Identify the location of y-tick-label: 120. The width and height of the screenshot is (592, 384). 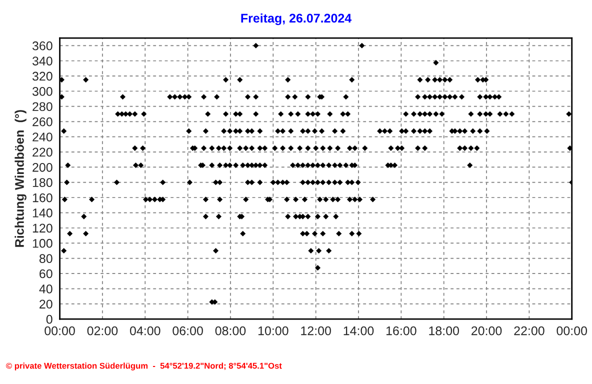
(42, 228).